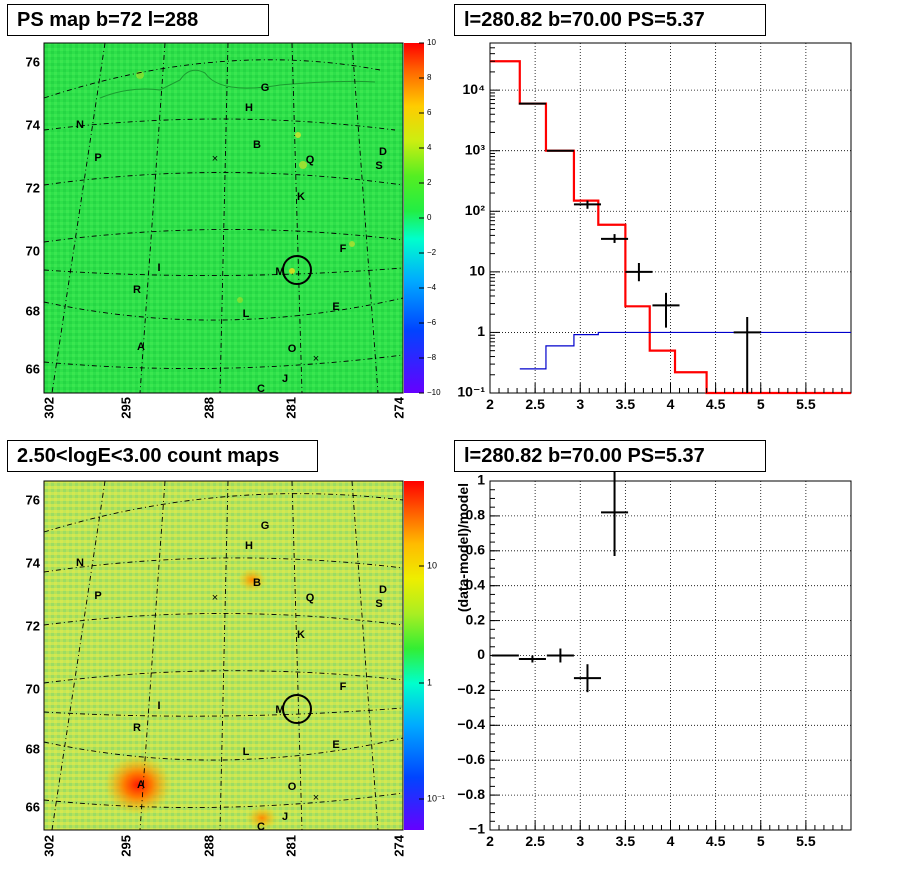  What do you see at coordinates (476, 515) in the screenshot?
I see `y-tick-label: 0.8` at bounding box center [476, 515].